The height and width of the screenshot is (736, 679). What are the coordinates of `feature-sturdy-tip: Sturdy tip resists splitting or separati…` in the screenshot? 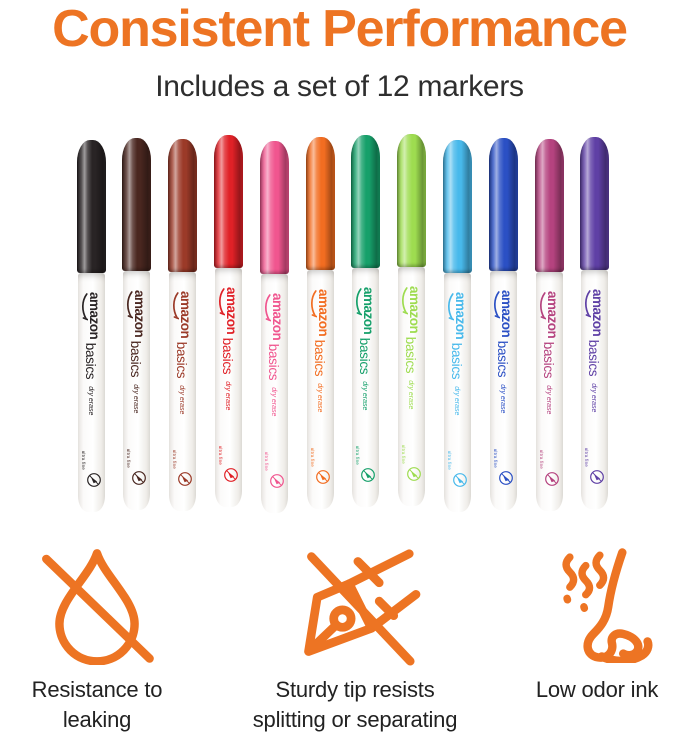 It's located at (355, 640).